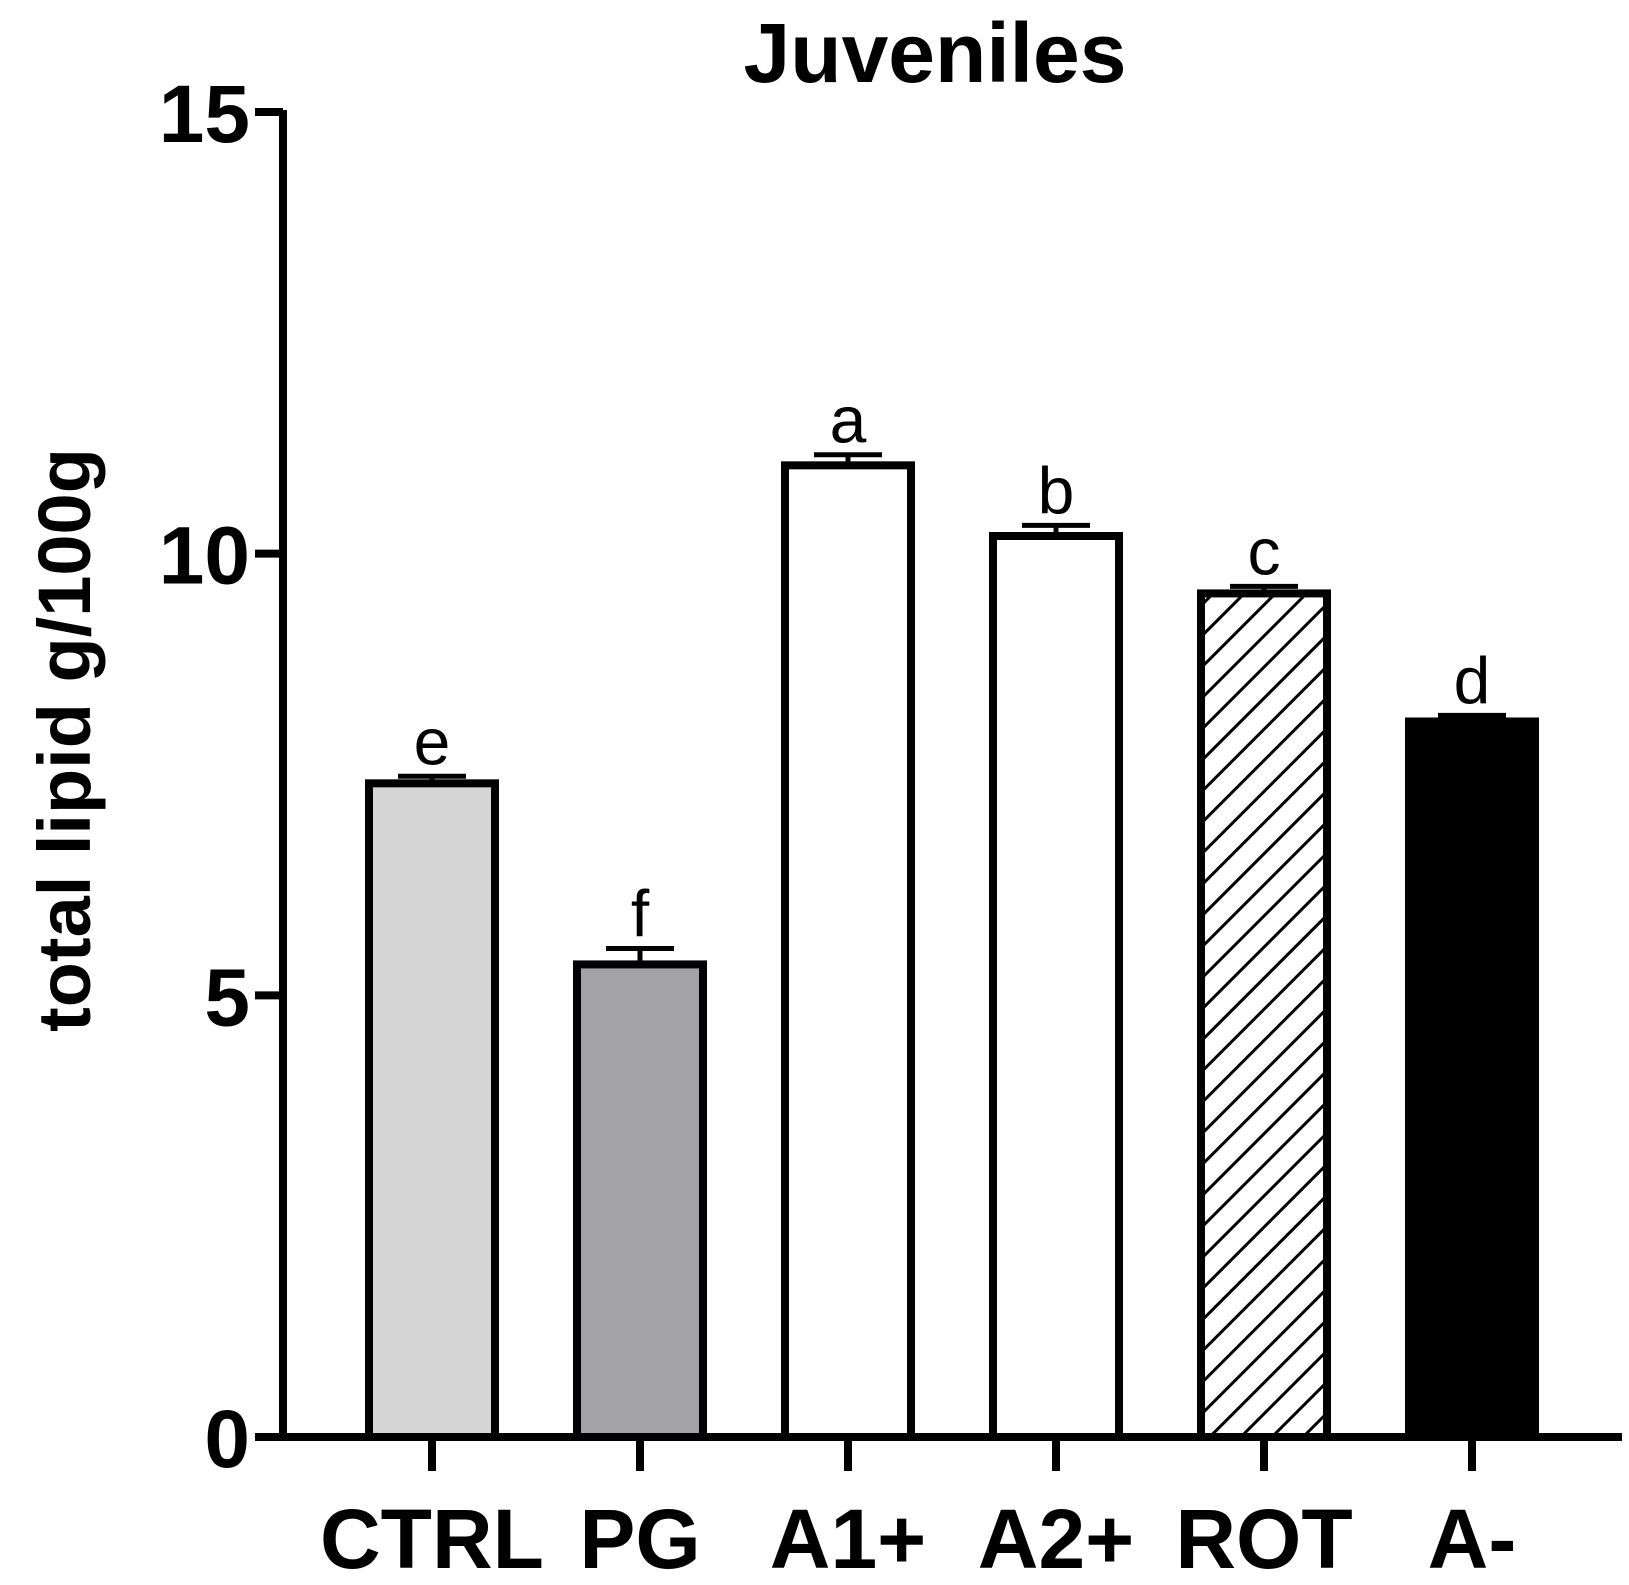 The height and width of the screenshot is (1585, 1629). Describe the element at coordinates (640, 914) in the screenshot. I see `significance-label: f` at that location.